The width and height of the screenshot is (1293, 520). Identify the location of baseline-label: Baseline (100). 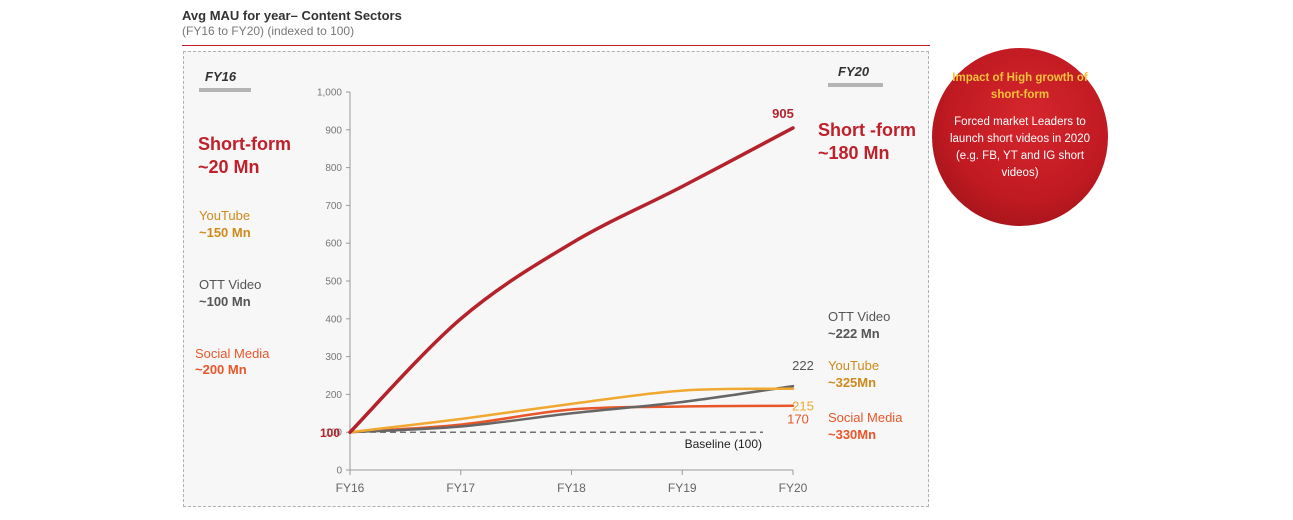
(723, 444).